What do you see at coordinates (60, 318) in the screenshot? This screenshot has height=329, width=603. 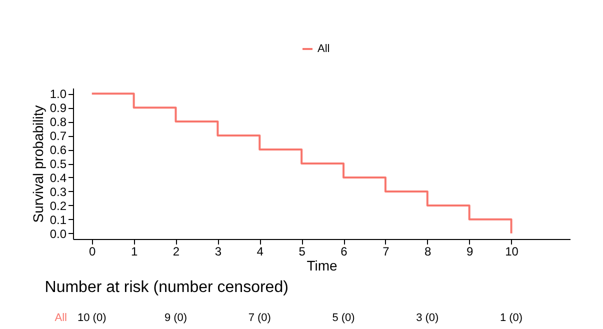 I see `text: All` at bounding box center [60, 318].